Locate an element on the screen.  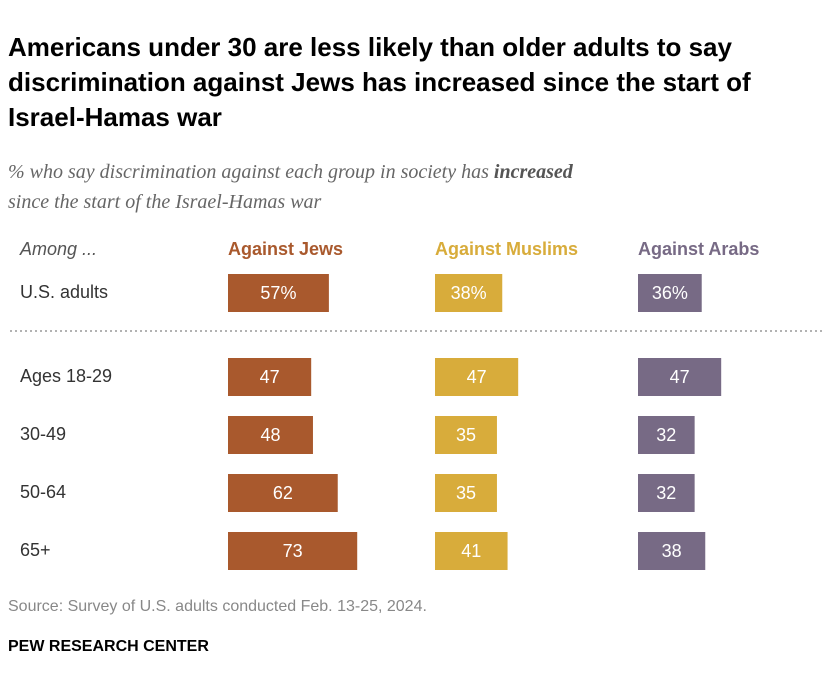
legend-label: Against Arabs is located at coordinates (698, 249).